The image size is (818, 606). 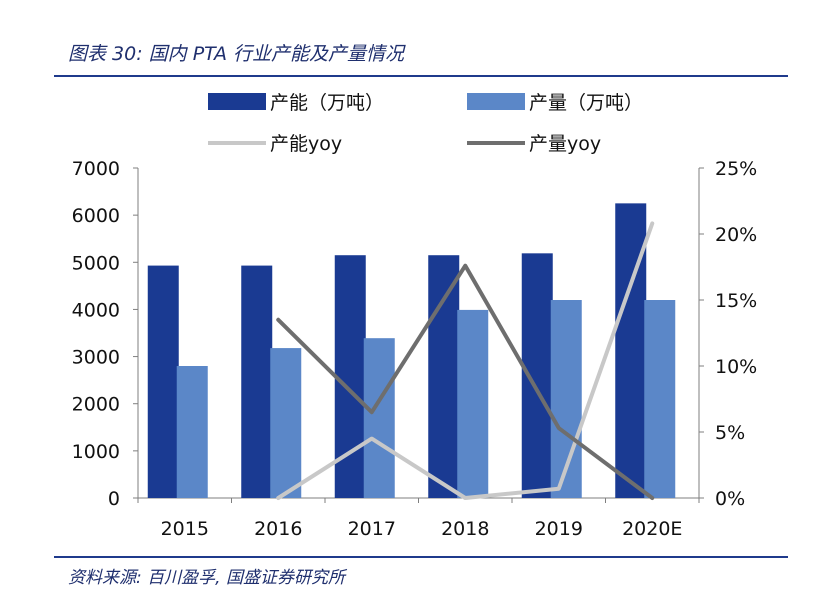 What do you see at coordinates (114, 499) in the screenshot?
I see `left-tick-label: 0` at bounding box center [114, 499].